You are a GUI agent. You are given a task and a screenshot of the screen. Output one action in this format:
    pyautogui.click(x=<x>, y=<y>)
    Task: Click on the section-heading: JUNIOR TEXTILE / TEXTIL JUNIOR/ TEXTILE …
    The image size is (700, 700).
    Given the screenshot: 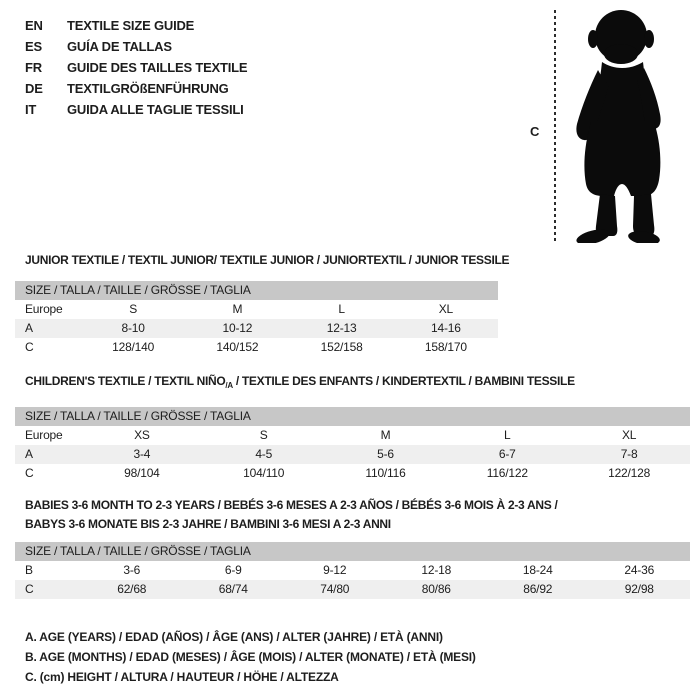 What is the action you would take?
    pyautogui.click(x=267, y=260)
    